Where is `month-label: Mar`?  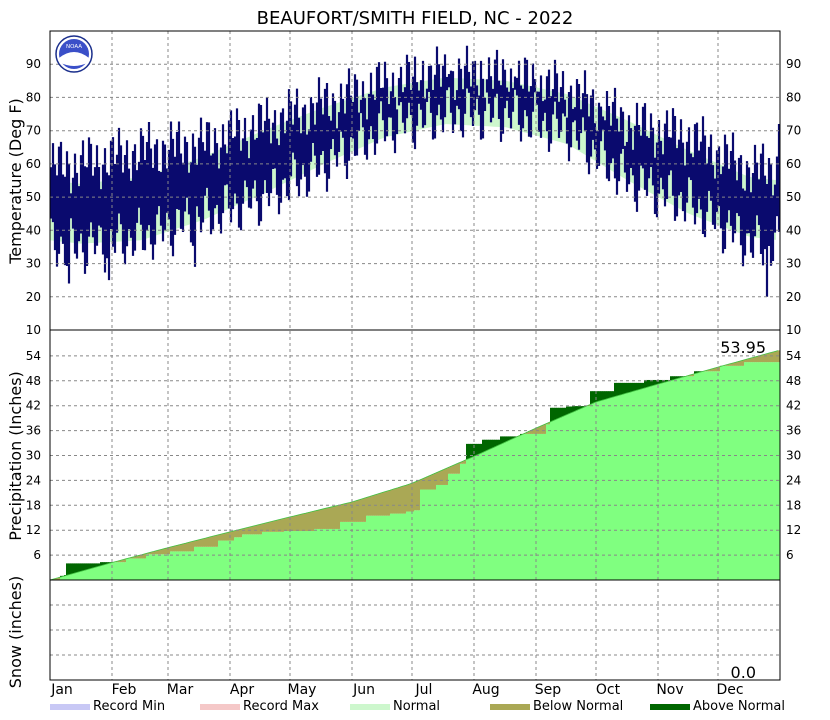
month-label: Mar is located at coordinates (180, 690).